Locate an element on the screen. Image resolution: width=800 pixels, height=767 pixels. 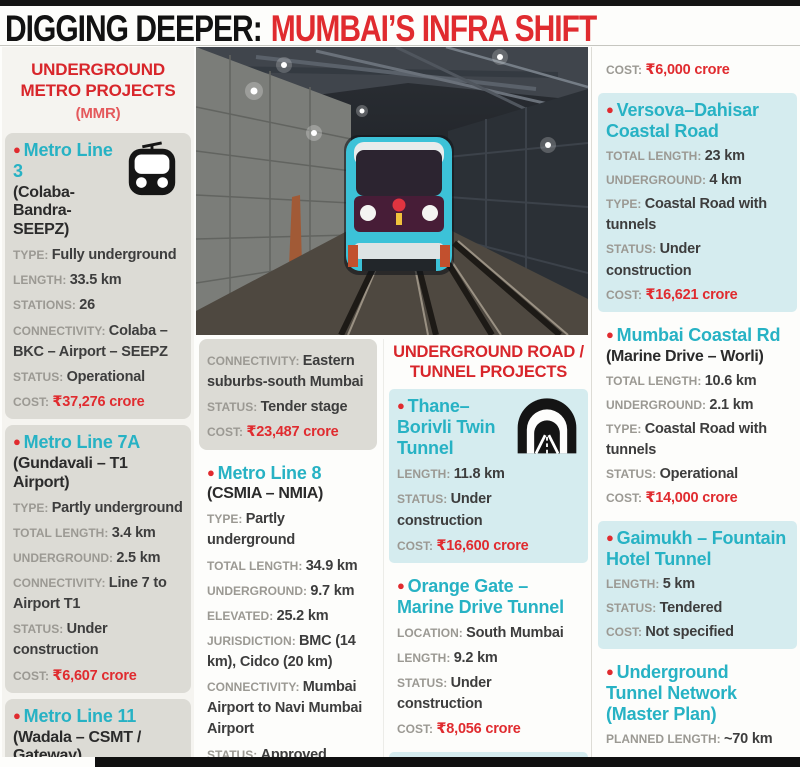
row-value: Eastern suburbs-south Mumbai is located at coordinates (285, 372).